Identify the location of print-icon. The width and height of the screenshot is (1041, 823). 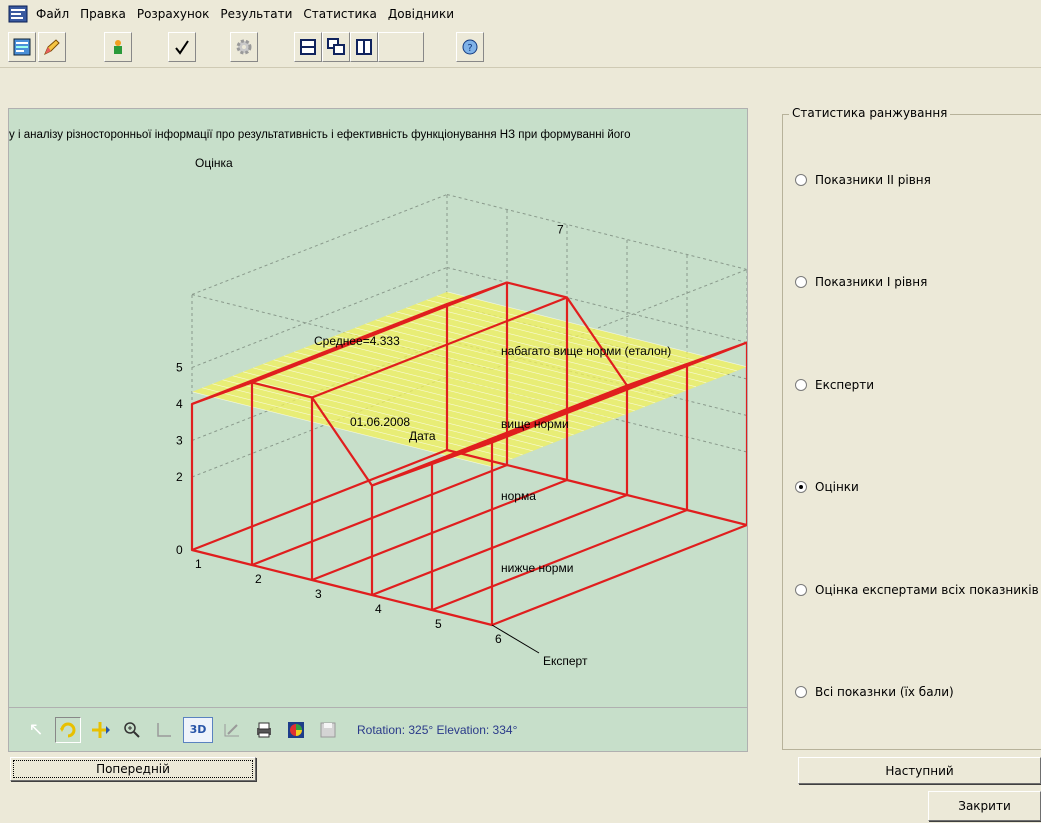
(264, 730).